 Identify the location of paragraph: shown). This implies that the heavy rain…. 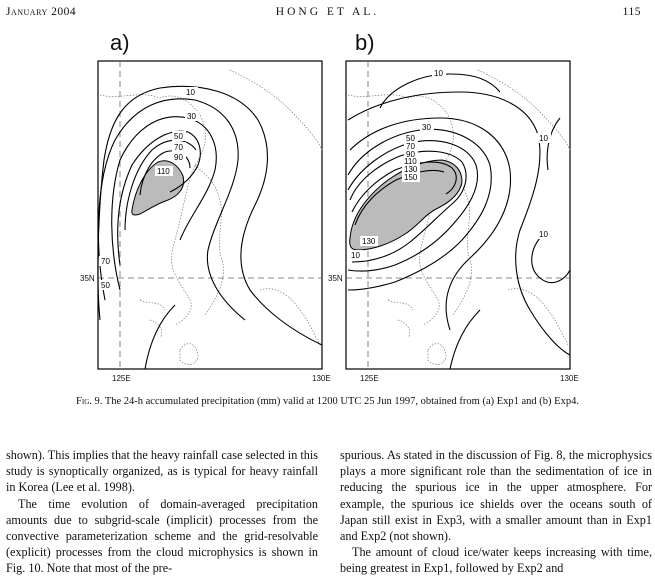
(162, 471).